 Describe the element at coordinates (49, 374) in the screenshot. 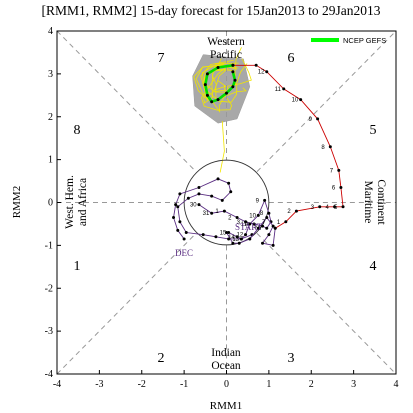

I see `y-tick-label: -4` at that location.